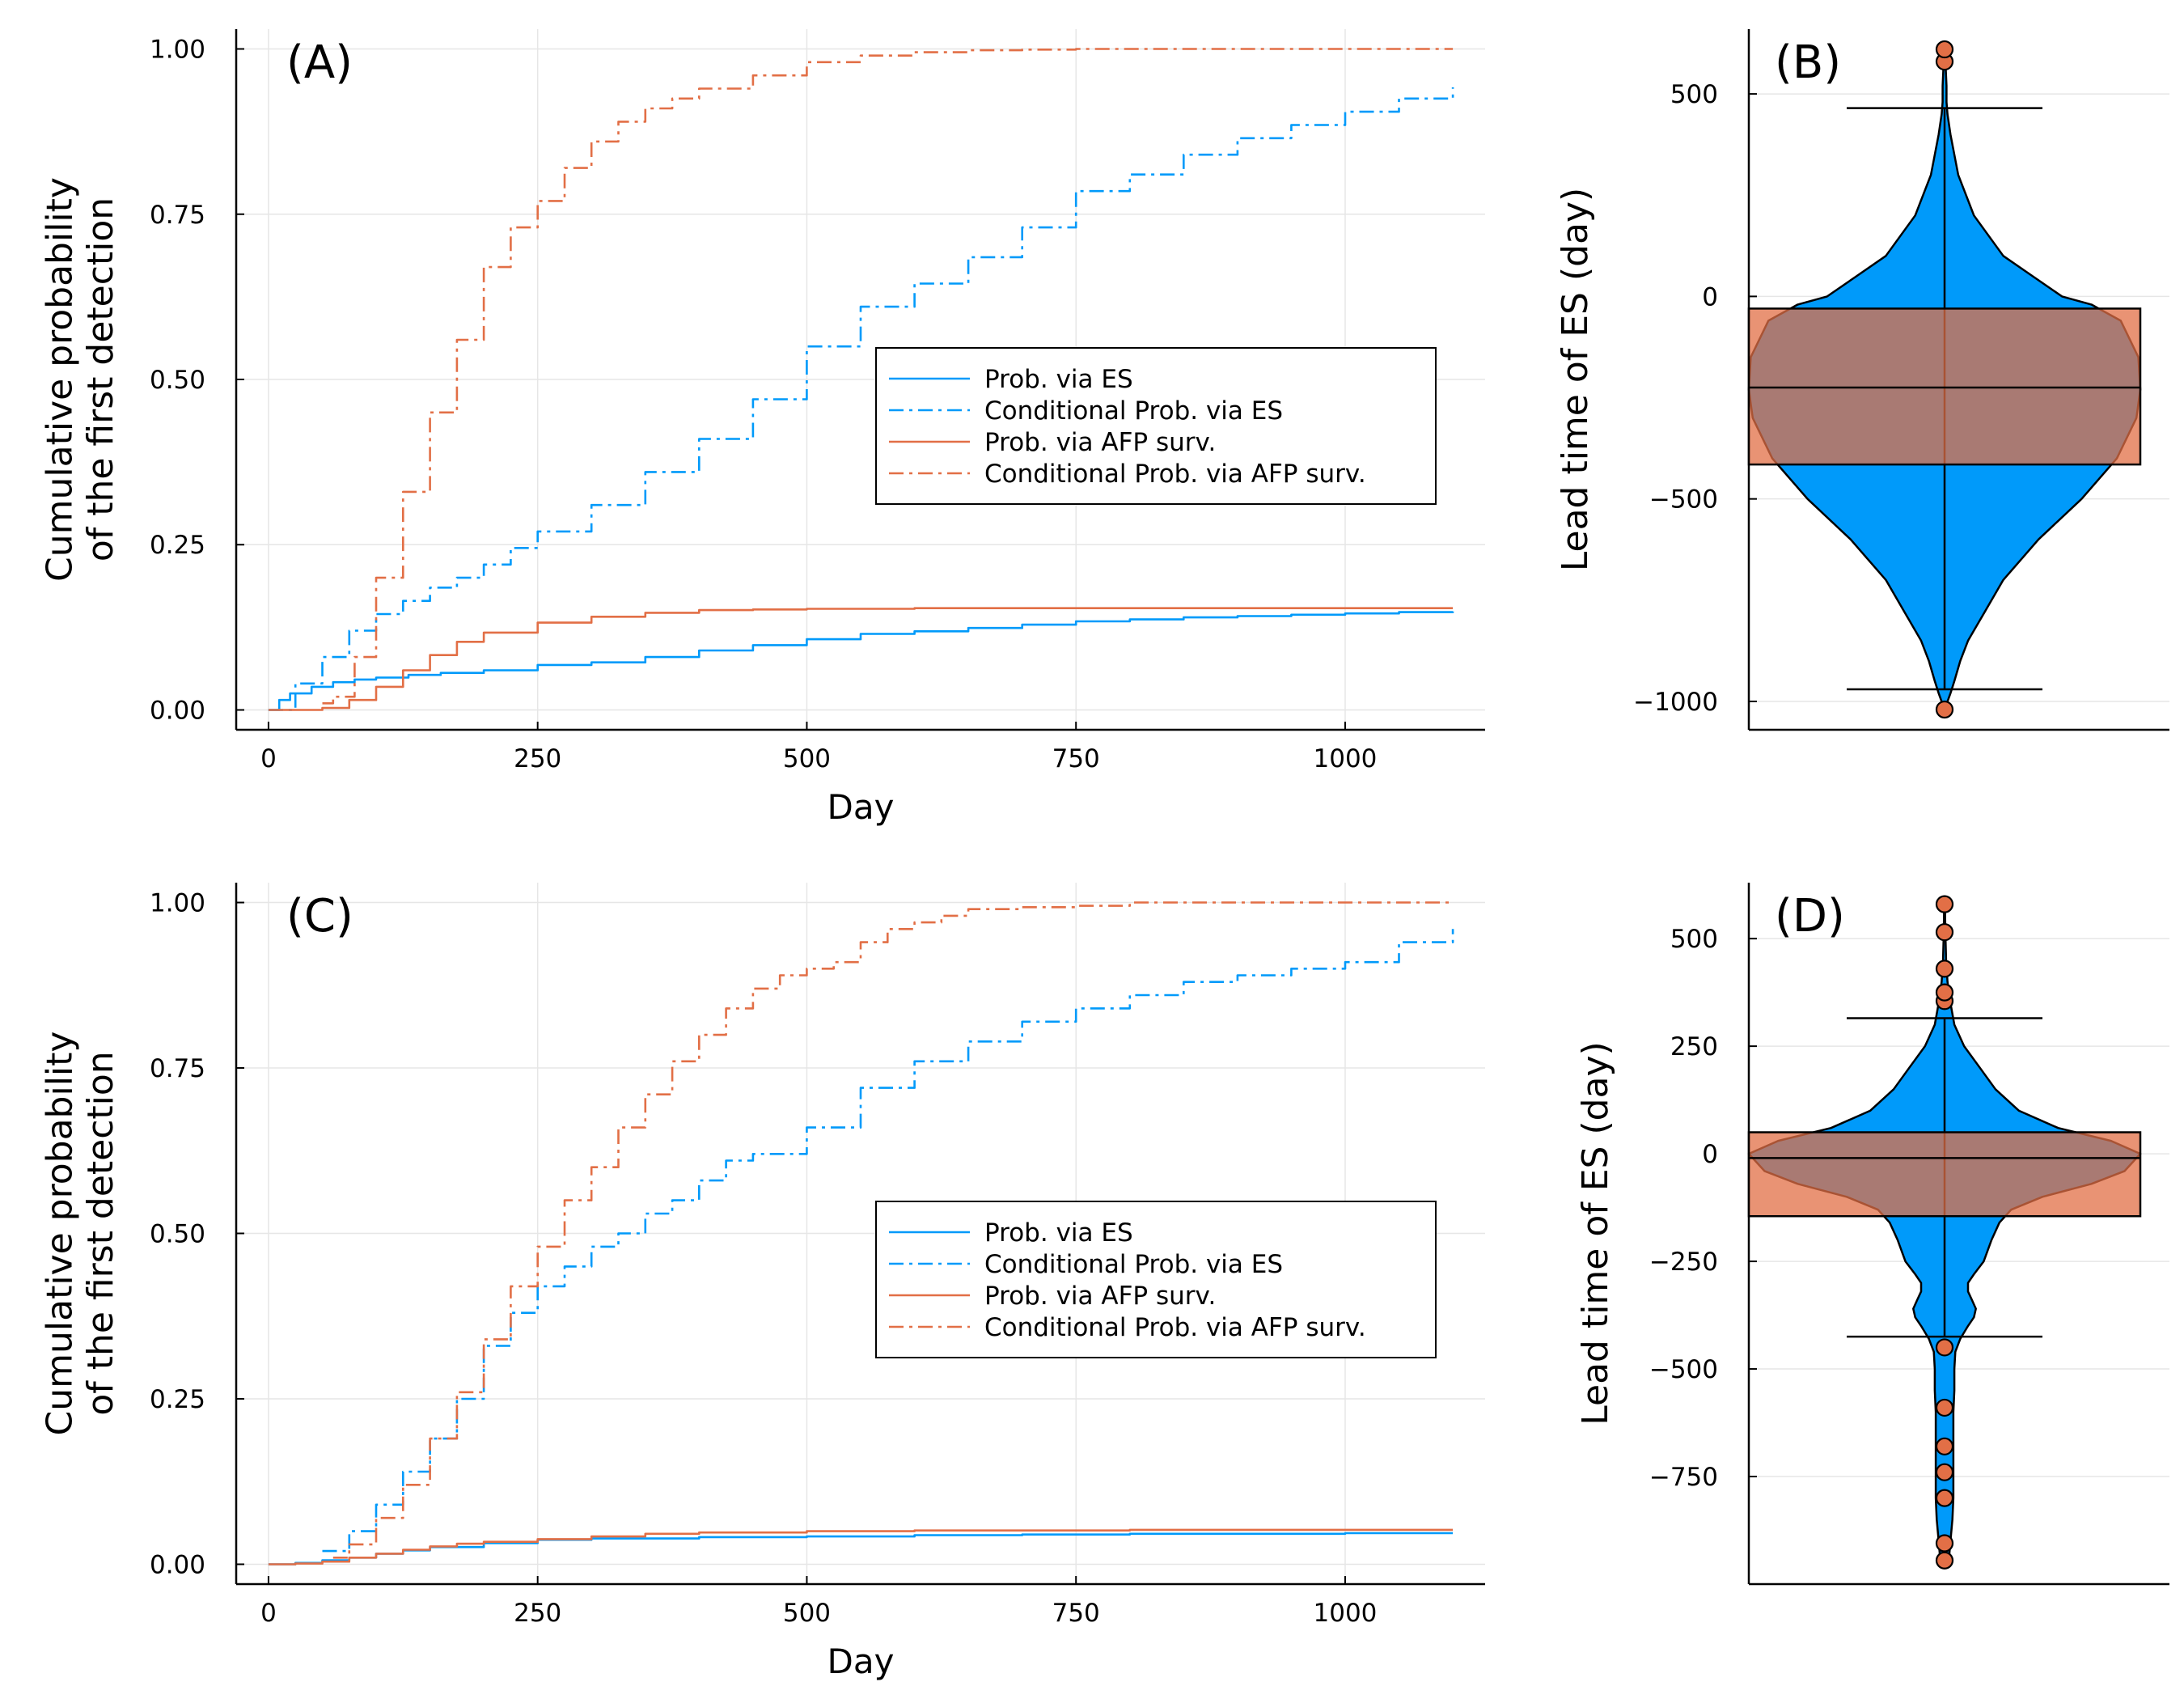  What do you see at coordinates (1808, 62) in the screenshot?
I see `panel-label: (B)` at bounding box center [1808, 62].